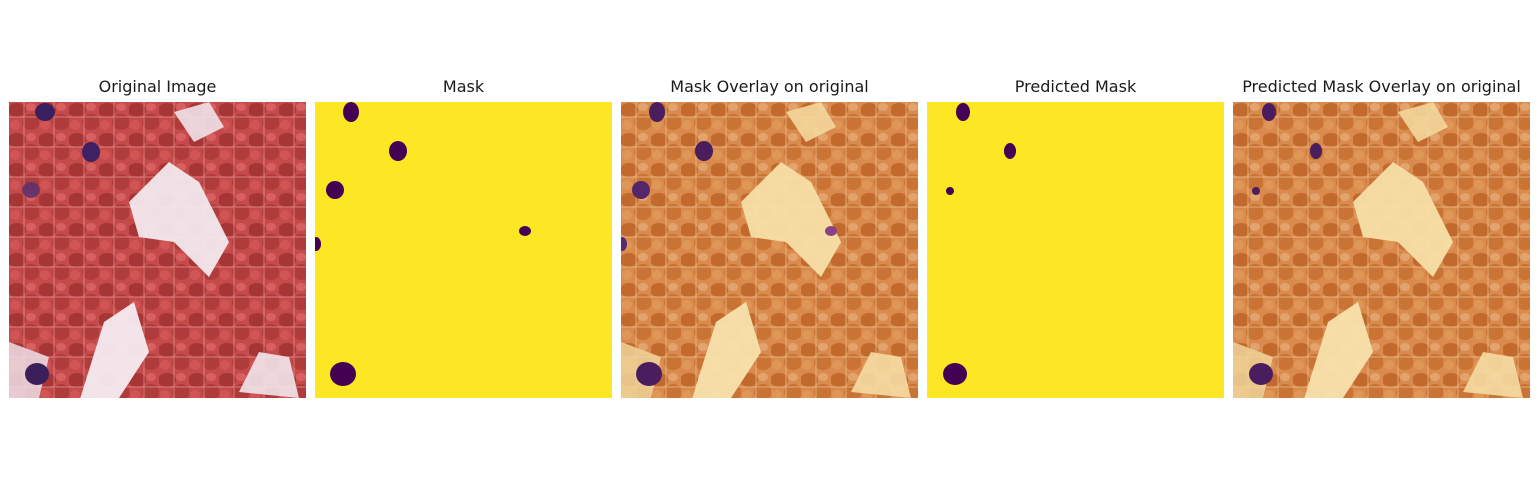 The image size is (1539, 500). I want to click on panel-mask: Mask, so click(463, 235).